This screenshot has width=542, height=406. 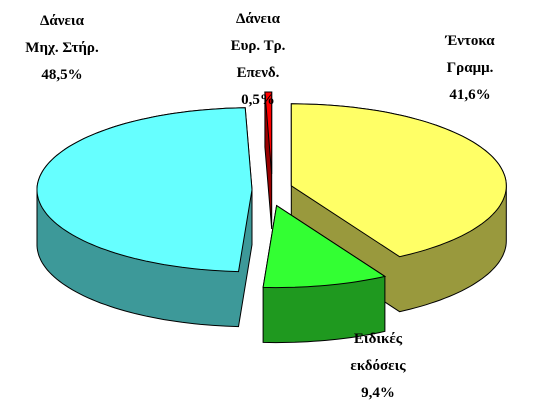 I want to click on value-label: 9,4%, so click(x=378, y=393).